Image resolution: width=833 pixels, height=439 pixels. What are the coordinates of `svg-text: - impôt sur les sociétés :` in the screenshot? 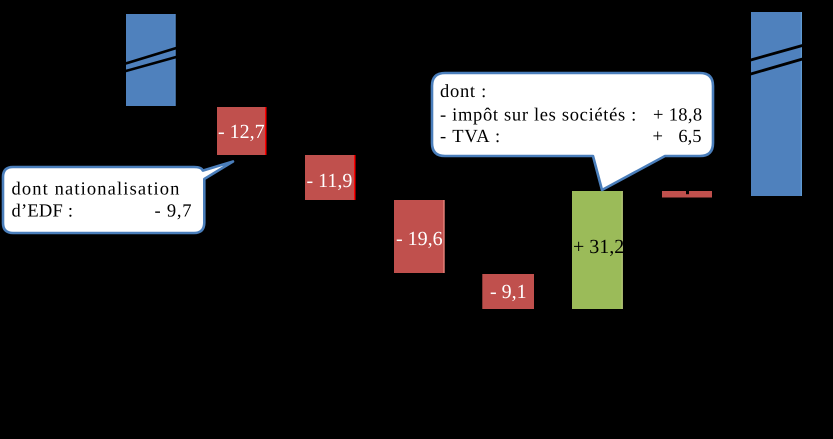 It's located at (538, 116).